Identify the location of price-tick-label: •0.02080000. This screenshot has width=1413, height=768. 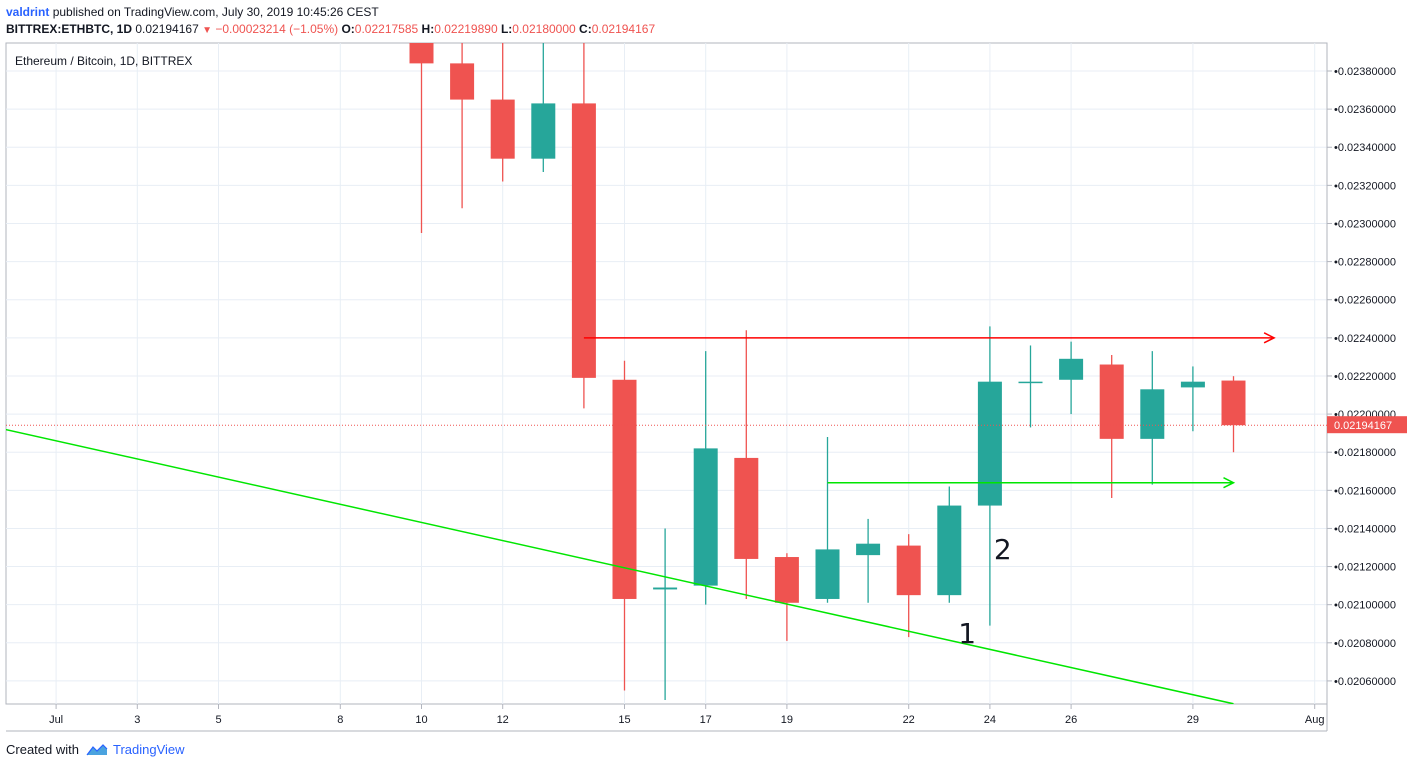
(1365, 644).